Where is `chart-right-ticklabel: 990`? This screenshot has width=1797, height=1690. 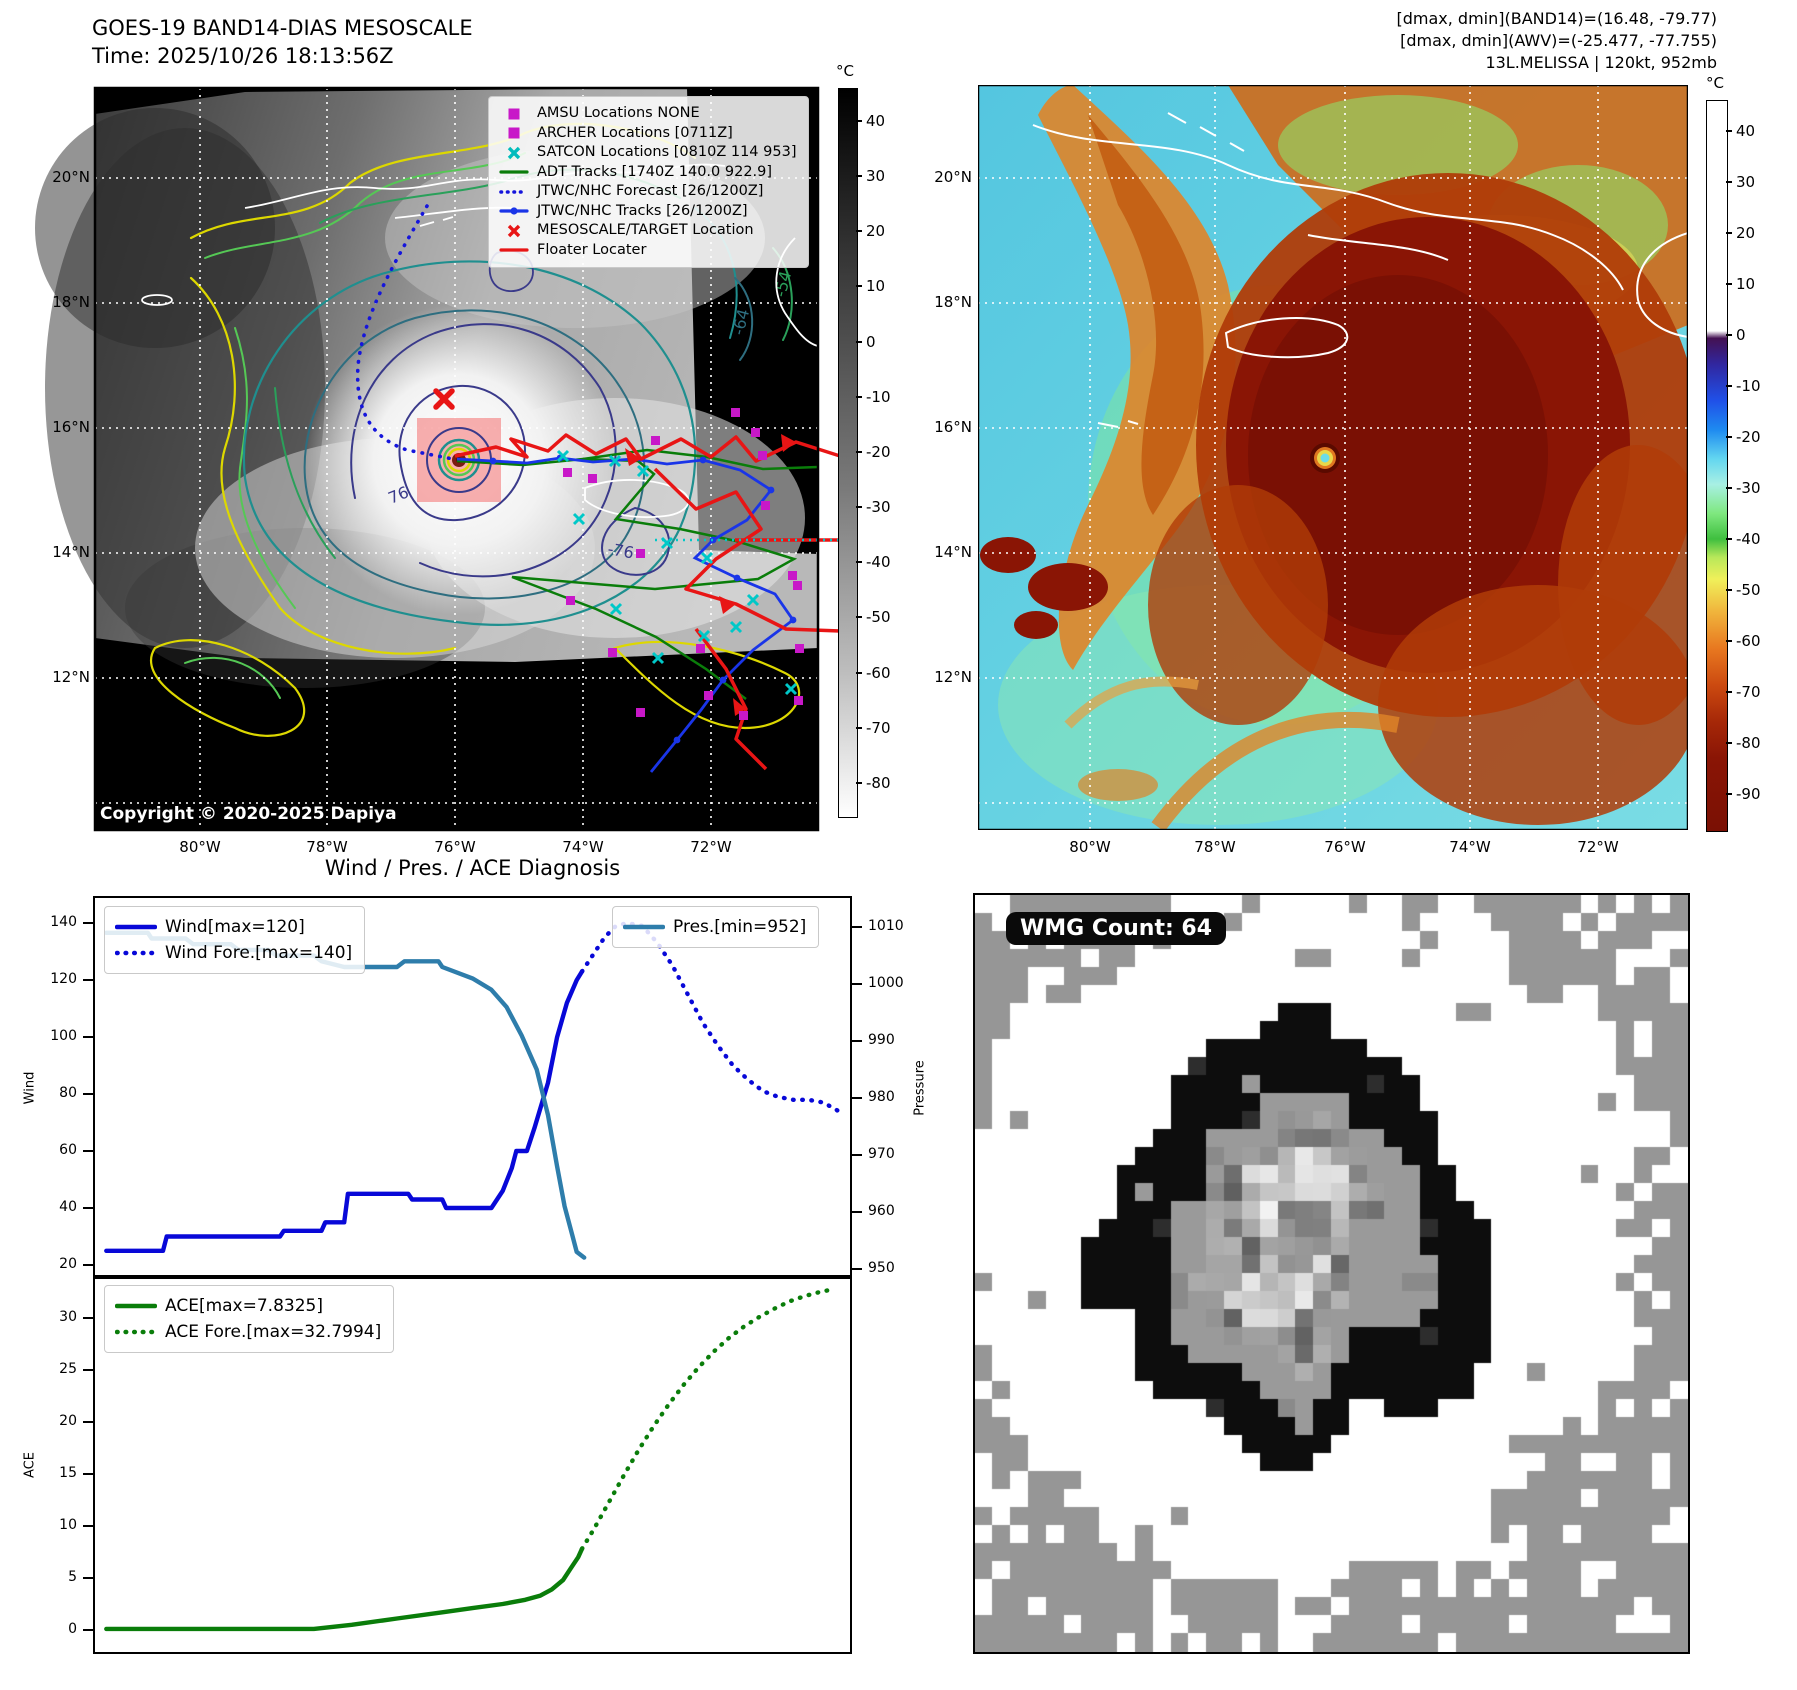
chart-right-ticklabel: 990 is located at coordinates (881, 1040).